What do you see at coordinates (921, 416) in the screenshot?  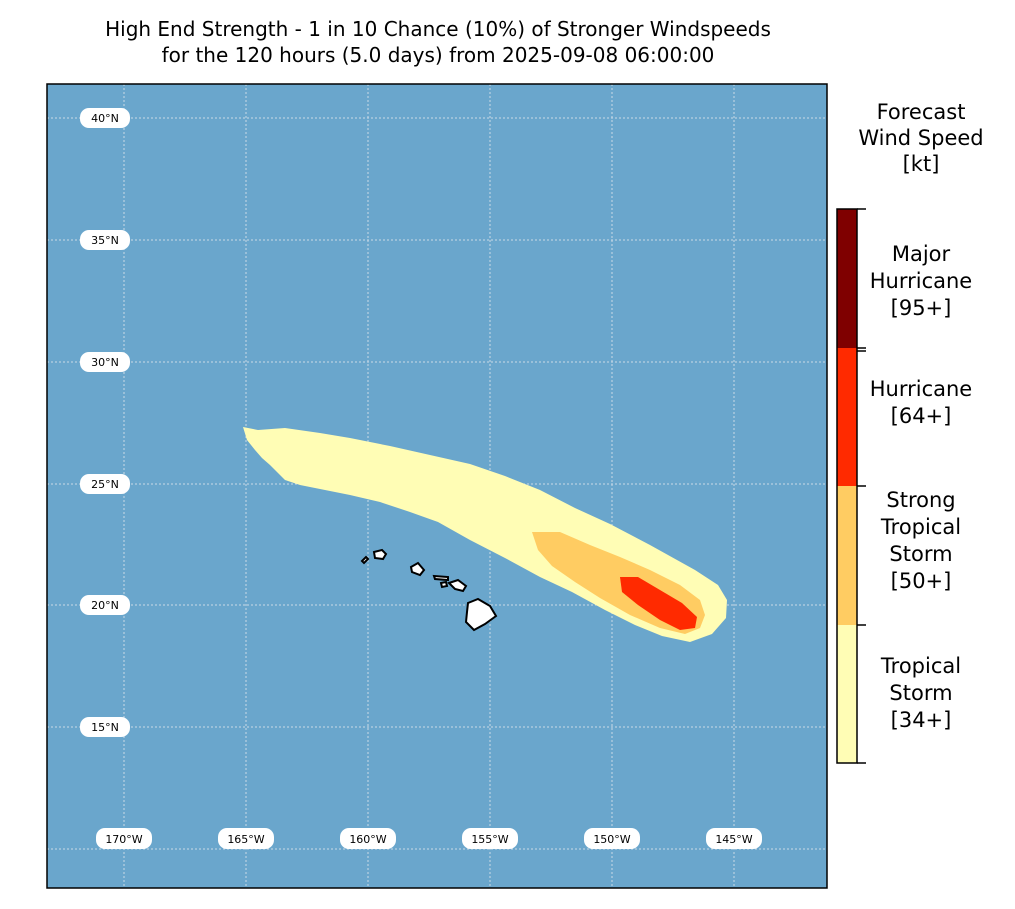 I see `legend-hurricane-line-2: [64+]` at bounding box center [921, 416].